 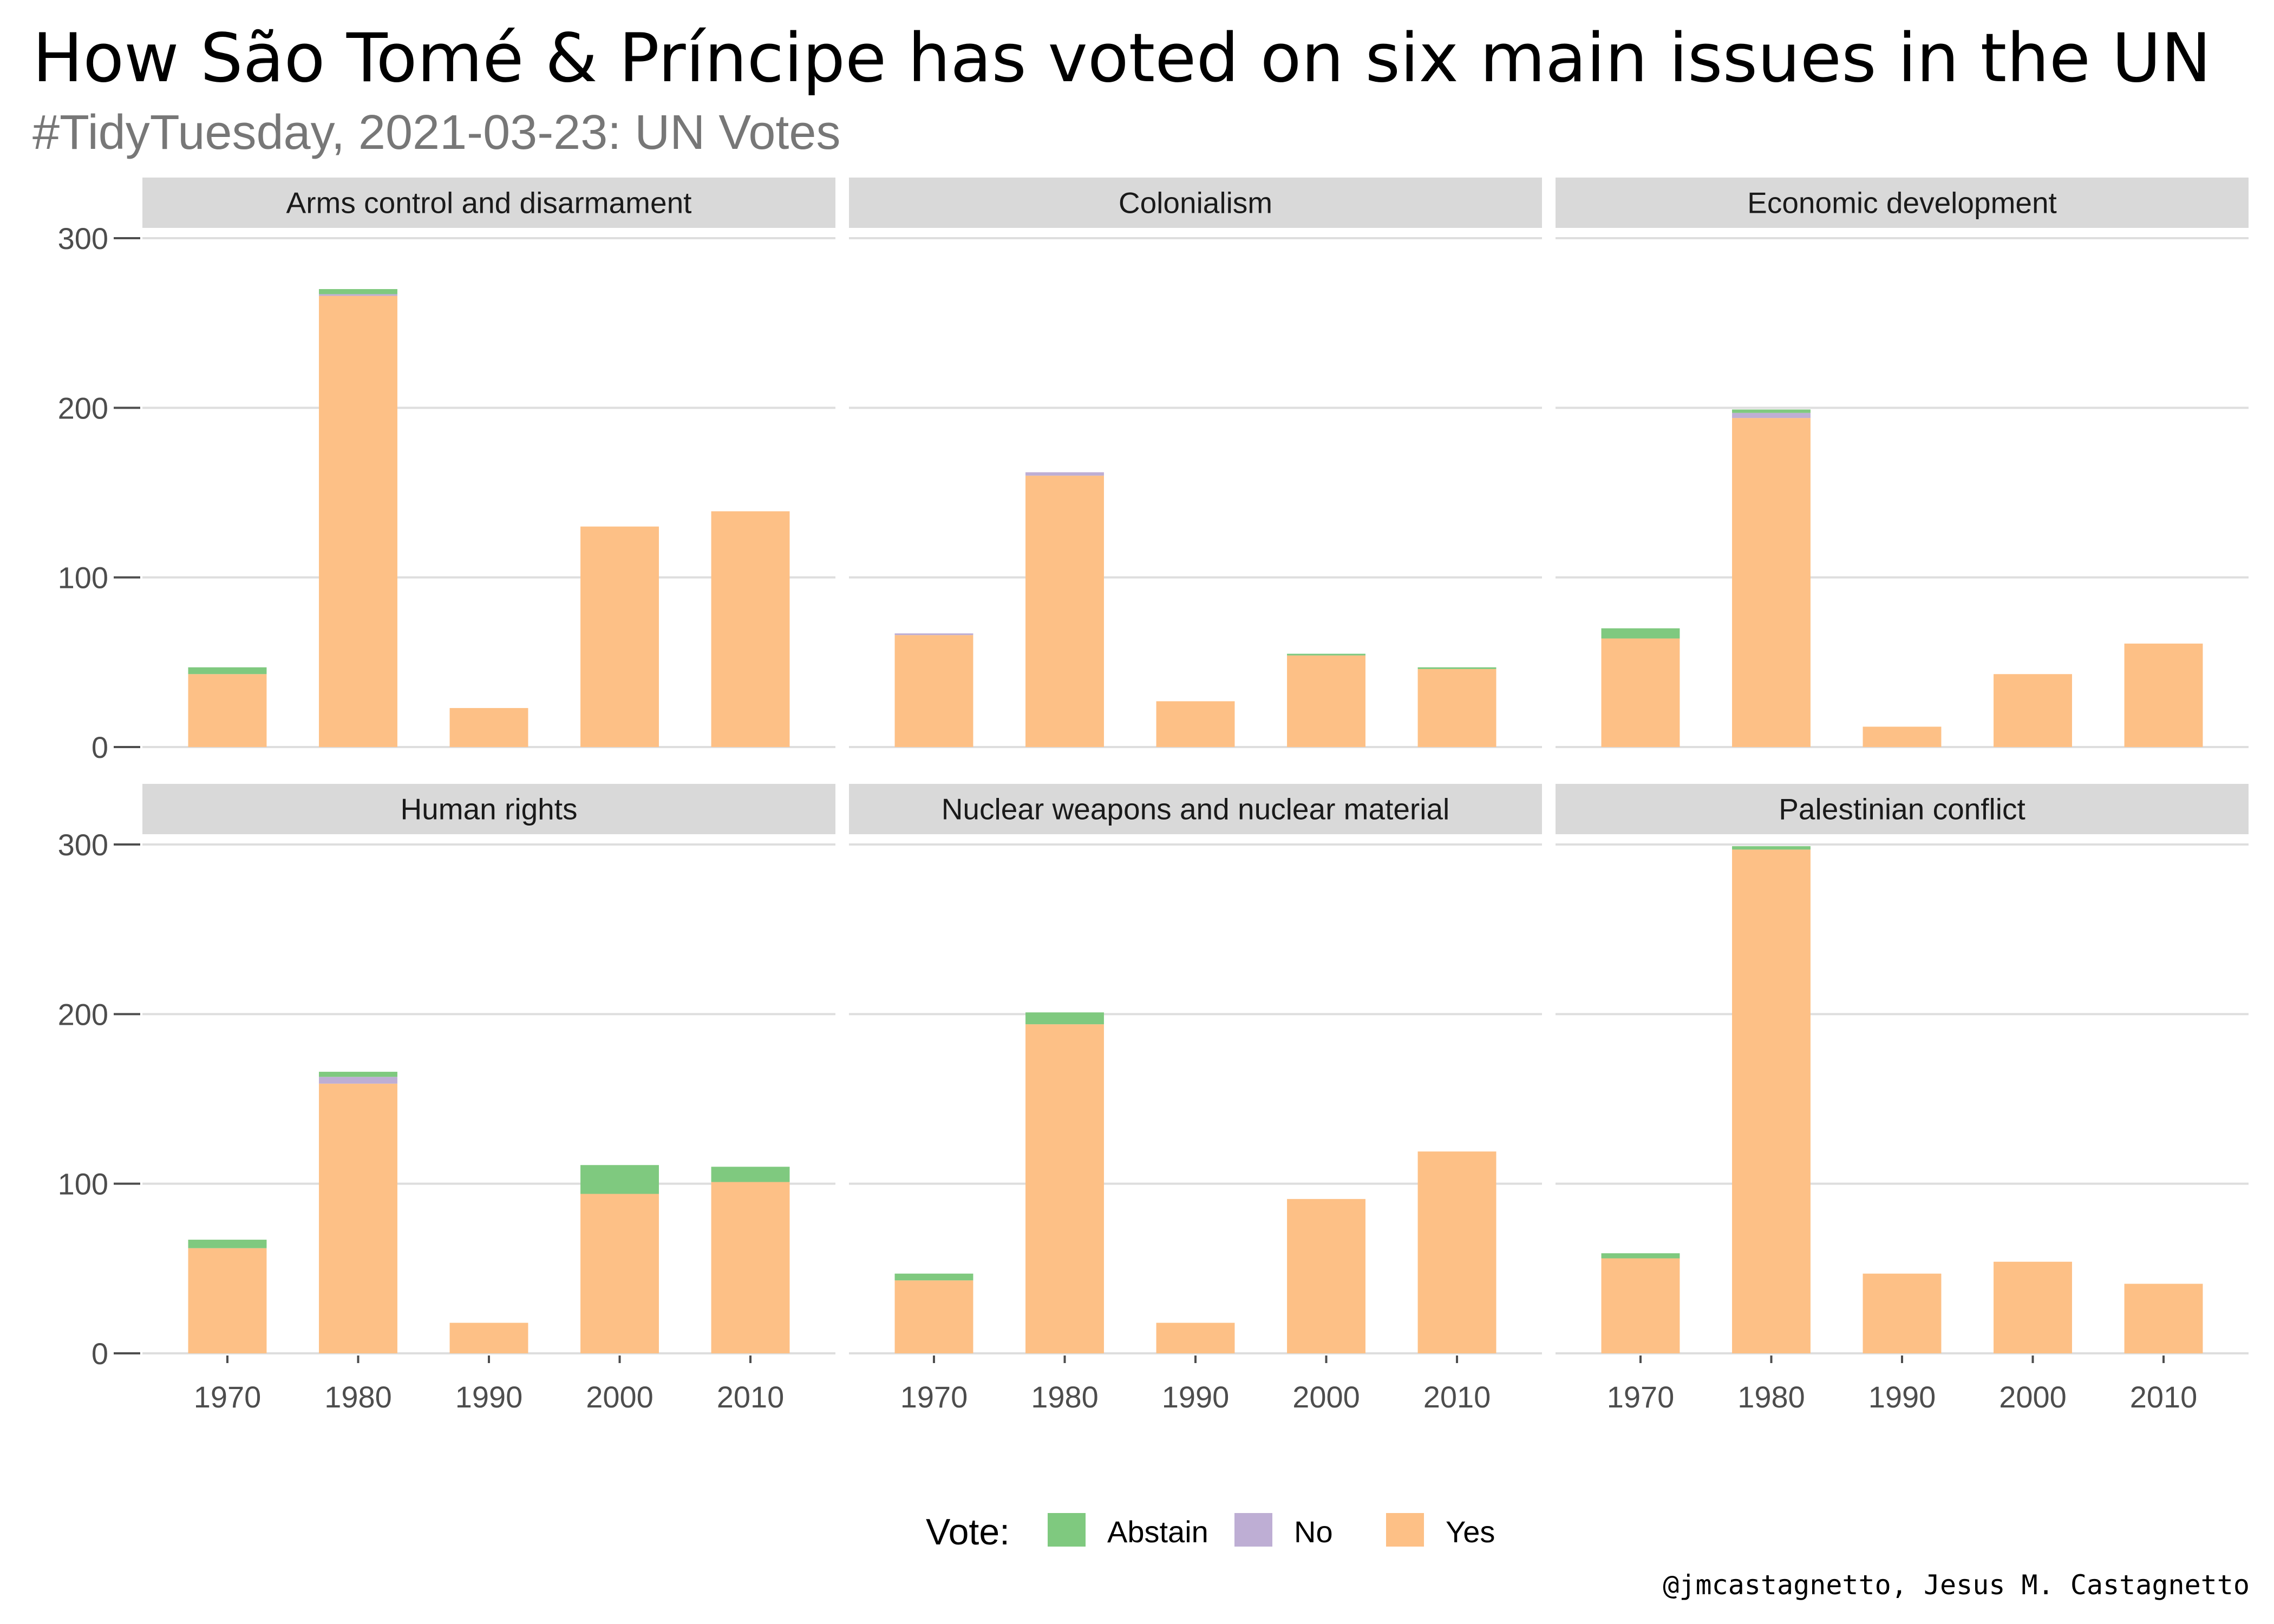 What do you see at coordinates (1903, 463) in the screenshot?
I see `facet-panel-economic-development: Economic development` at bounding box center [1903, 463].